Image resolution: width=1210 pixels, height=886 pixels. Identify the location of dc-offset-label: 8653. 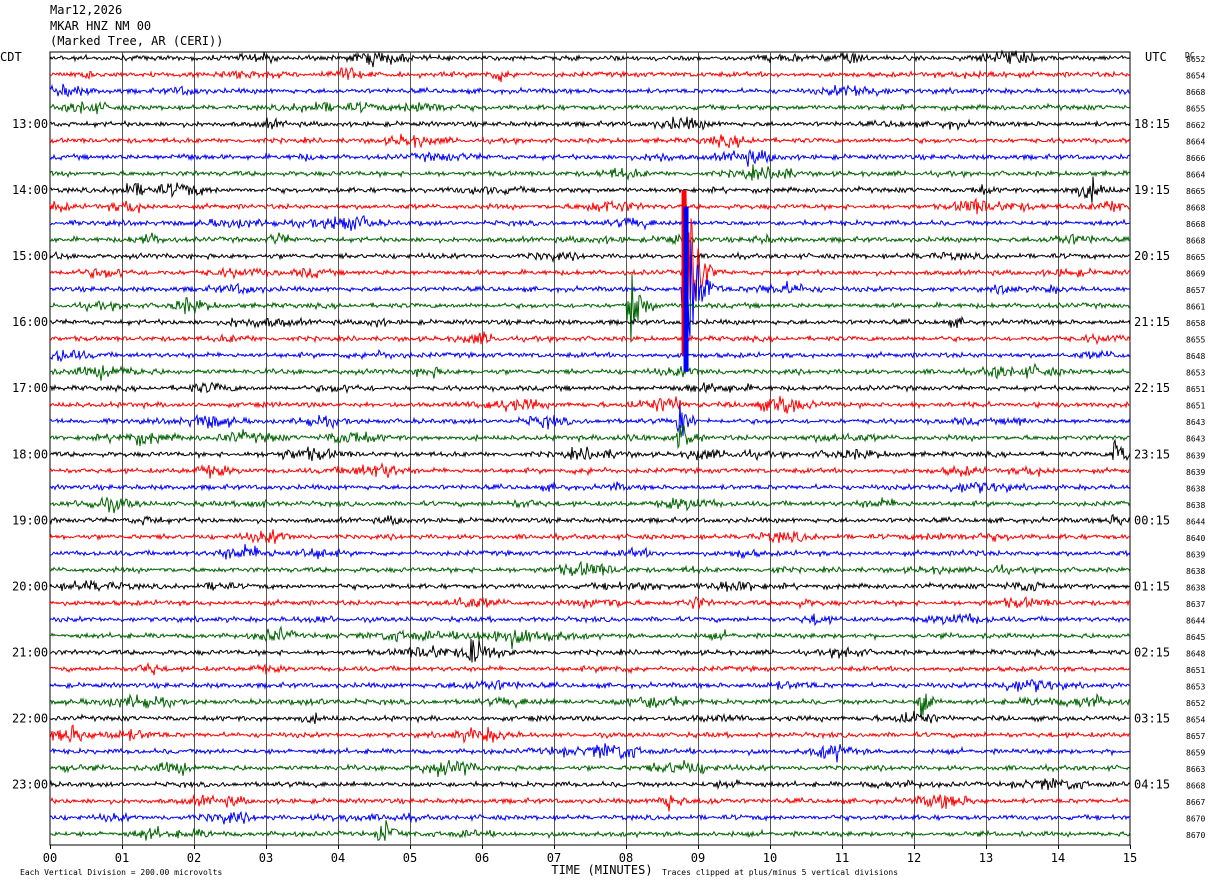
(1195, 373).